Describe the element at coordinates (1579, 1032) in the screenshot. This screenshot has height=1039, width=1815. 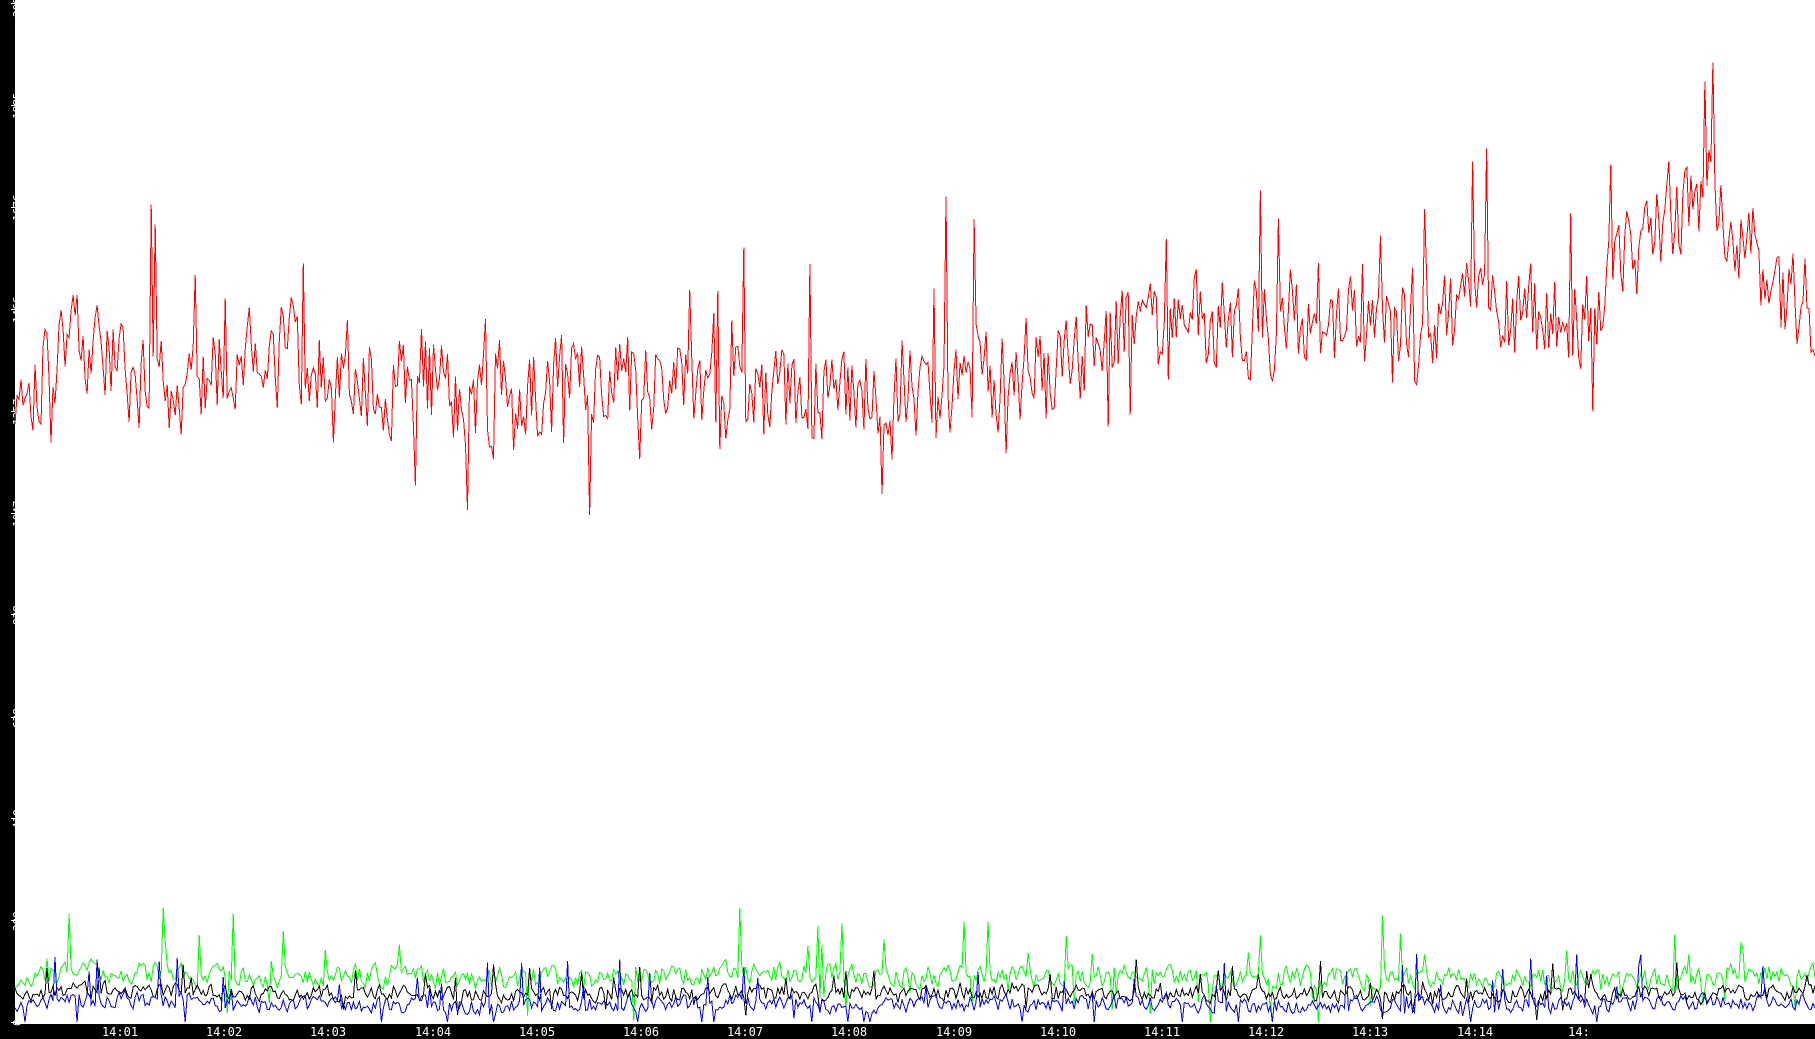
I see `x-tick-label: 14:` at that location.